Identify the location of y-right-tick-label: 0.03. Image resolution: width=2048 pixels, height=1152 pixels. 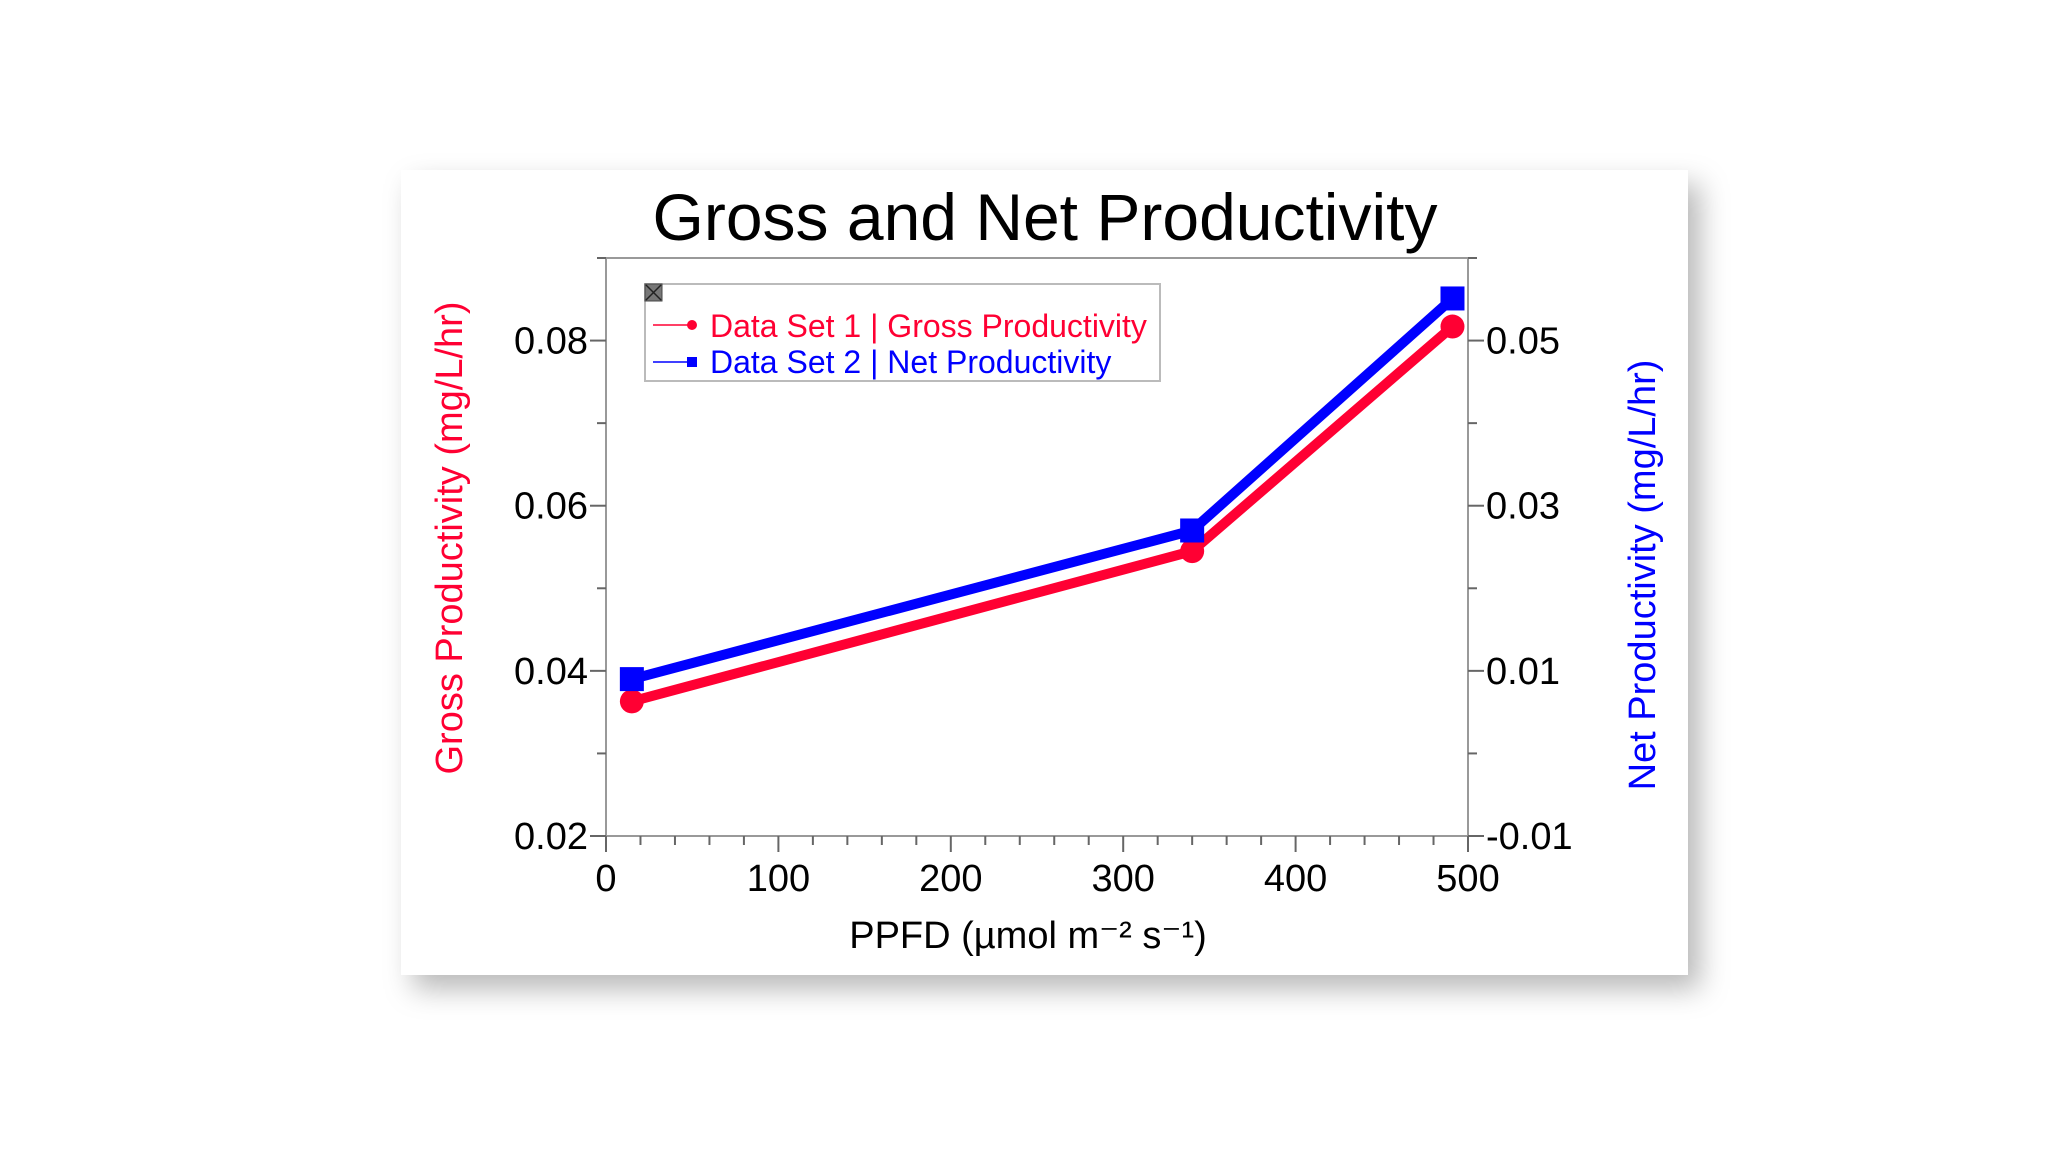
(1523, 507).